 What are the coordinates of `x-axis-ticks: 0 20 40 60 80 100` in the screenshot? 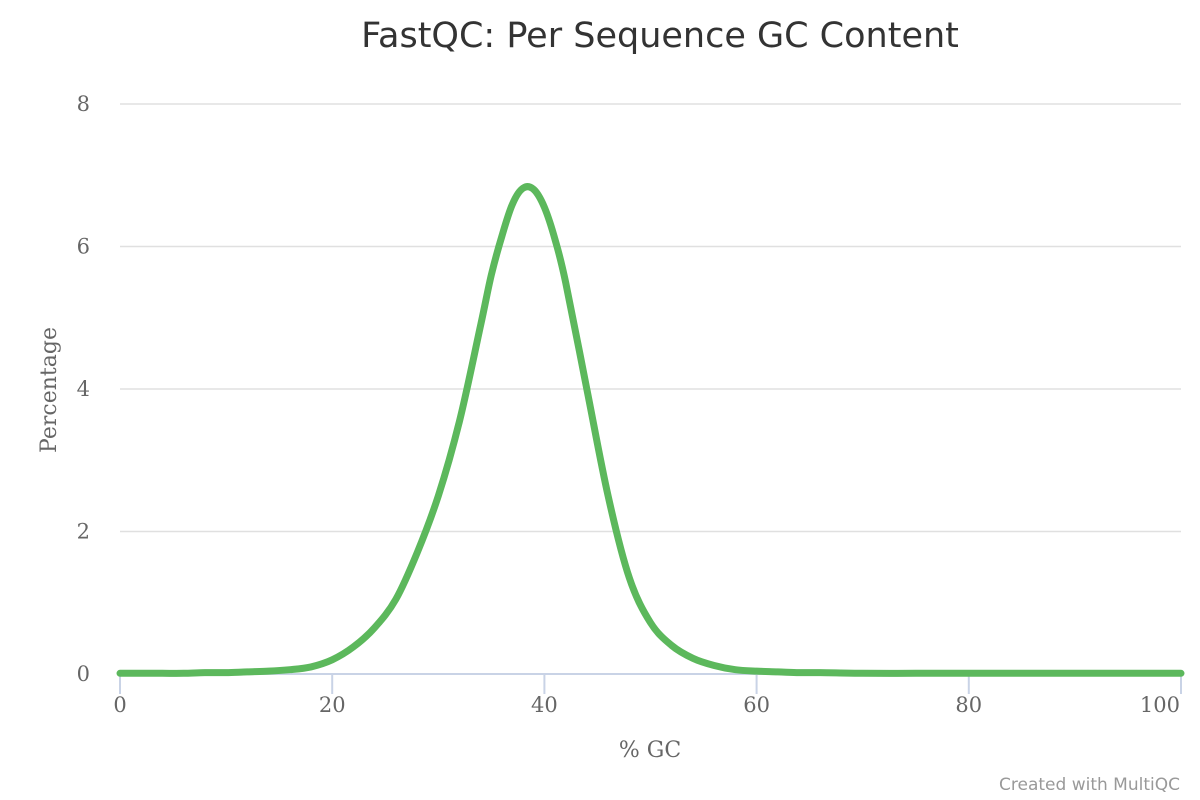 It's located at (647, 695).